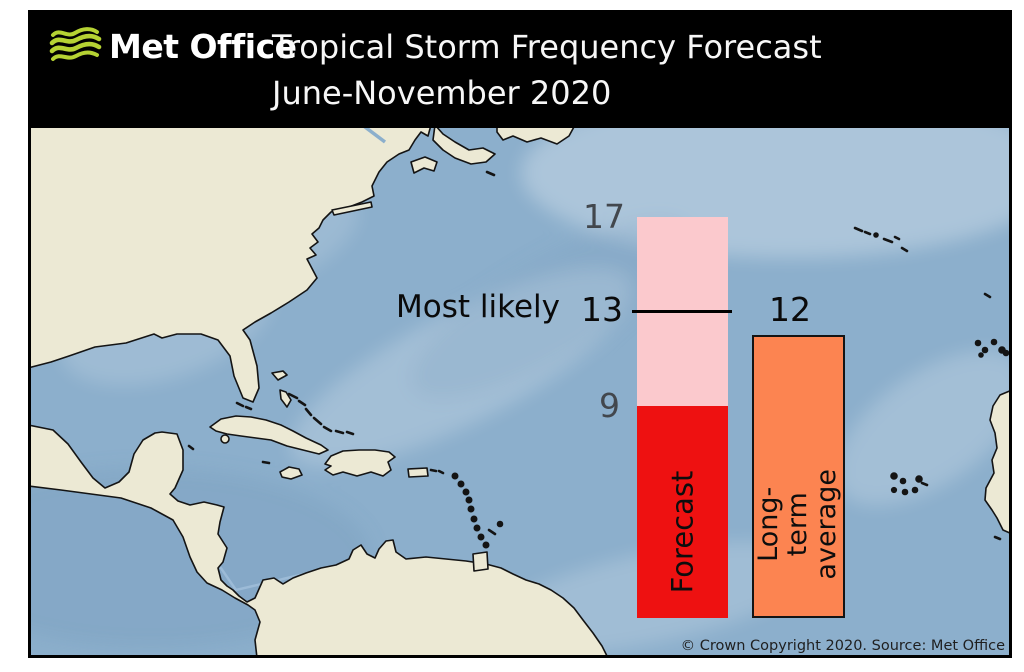 This screenshot has width=1024, height=672. I want to click on puerto-rico, so click(418, 472).